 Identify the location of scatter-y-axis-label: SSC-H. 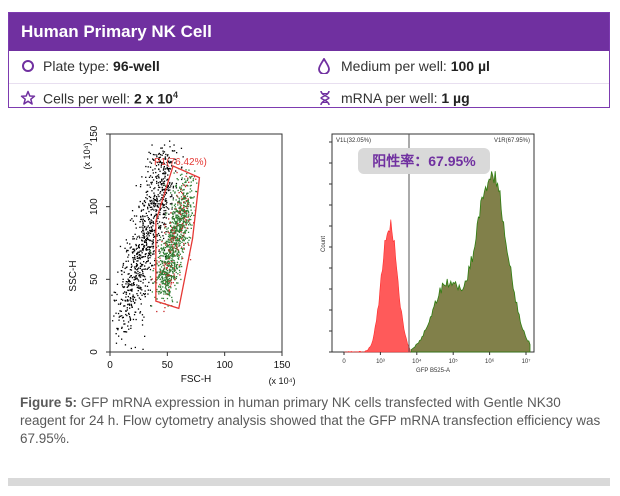
(73, 275).